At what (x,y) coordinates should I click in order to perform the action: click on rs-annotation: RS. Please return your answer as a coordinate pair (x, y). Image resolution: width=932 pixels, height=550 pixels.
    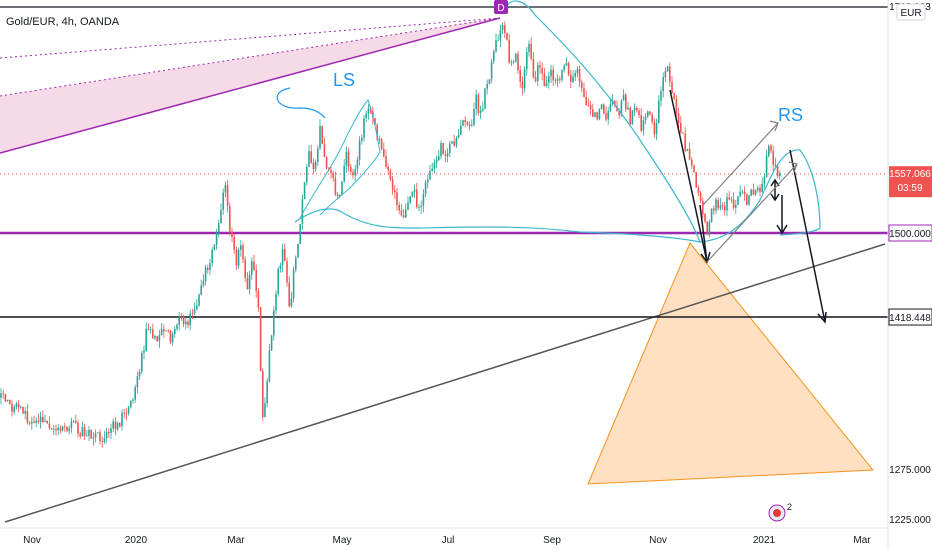
    Looking at the image, I should click on (790, 115).